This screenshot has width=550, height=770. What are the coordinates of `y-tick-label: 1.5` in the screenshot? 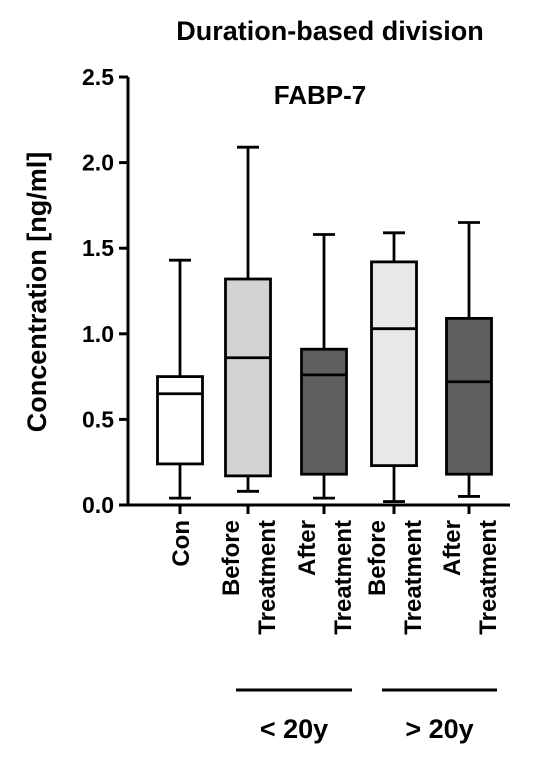 It's located at (98, 248).